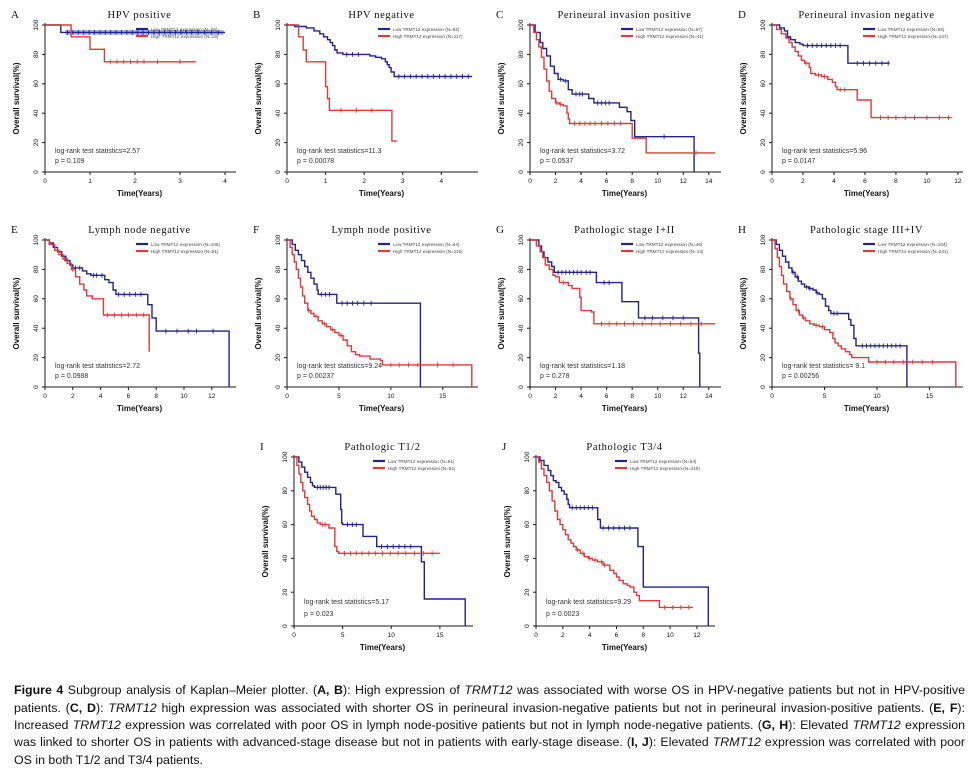 This screenshot has height=769, width=979. Describe the element at coordinates (382, 447) in the screenshot. I see `panel-title: Pathologic T1/2` at that location.